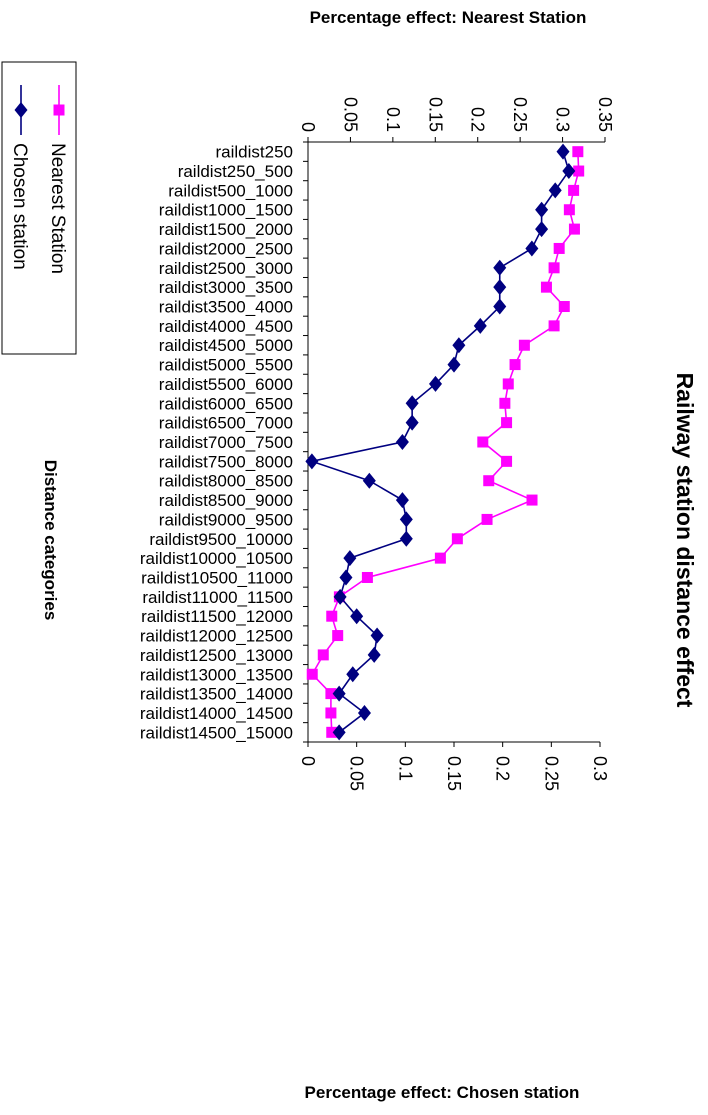 The image size is (708, 1115). I want to click on category-tick-label: raildist250, so click(255, 152).